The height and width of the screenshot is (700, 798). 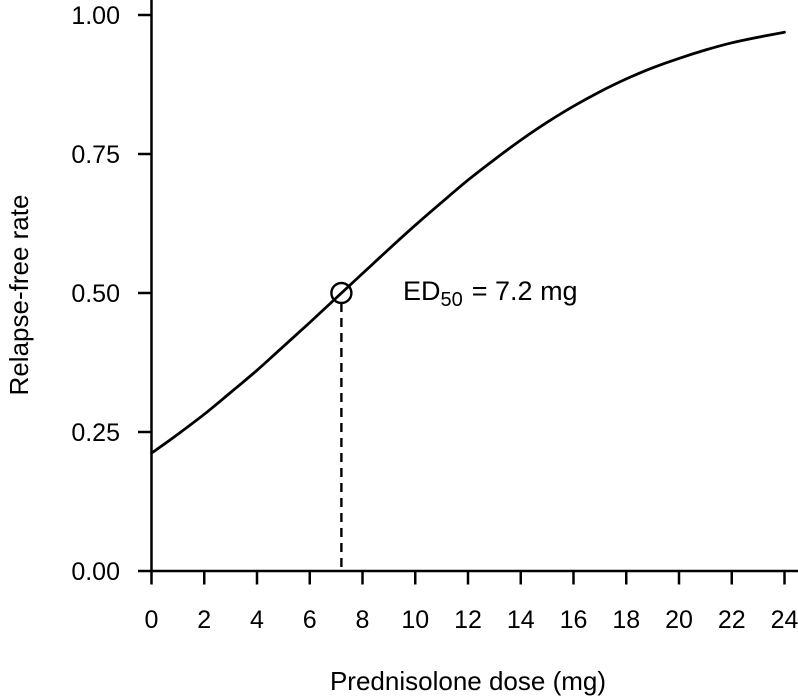 What do you see at coordinates (452, 300) in the screenshot?
I see `ed50-annotation-subscript: 50` at bounding box center [452, 300].